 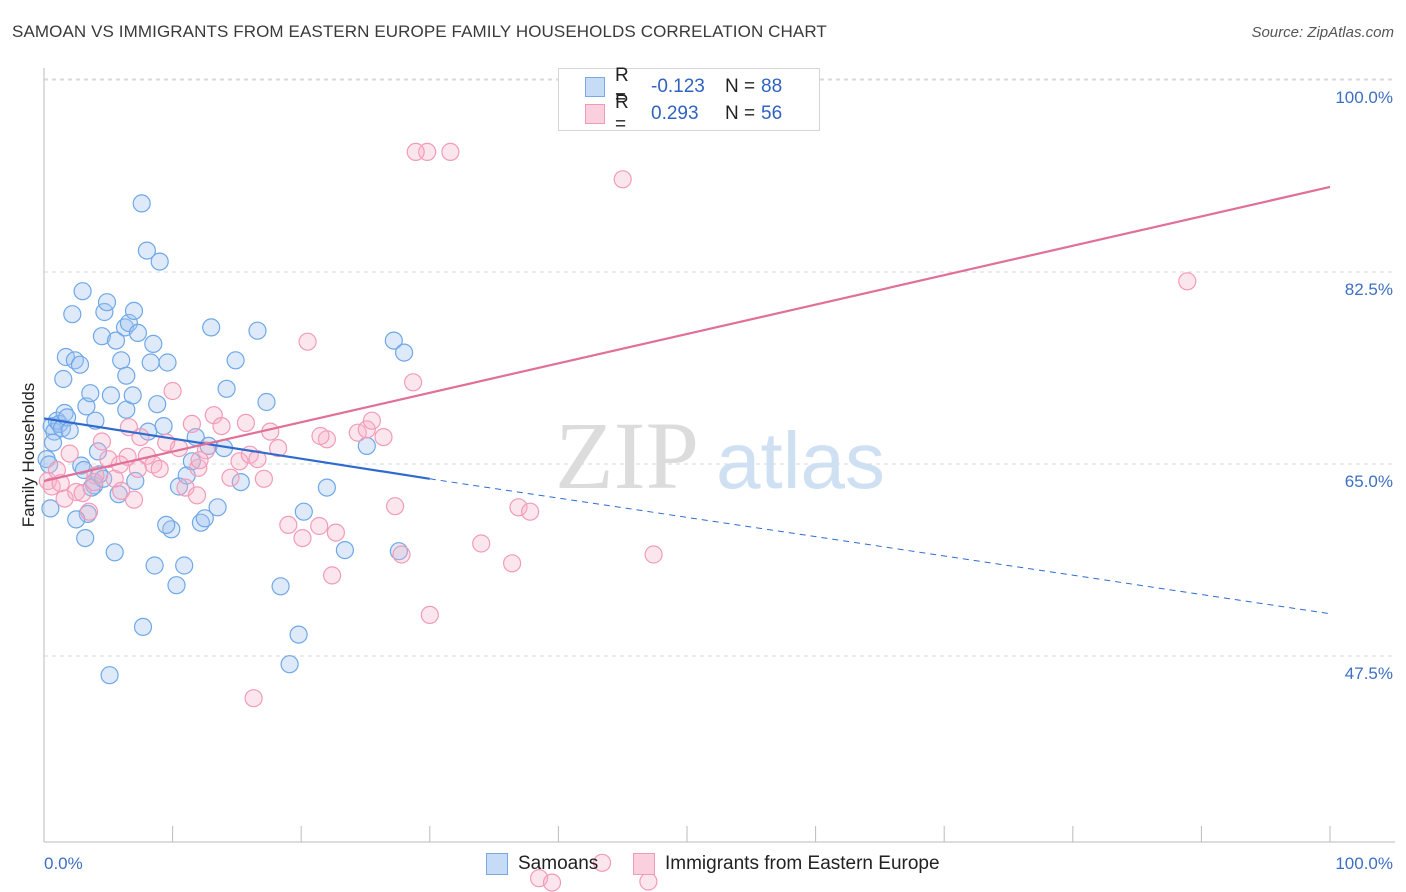 I want to click on watermark-zip: ZIP, so click(x=627, y=455).